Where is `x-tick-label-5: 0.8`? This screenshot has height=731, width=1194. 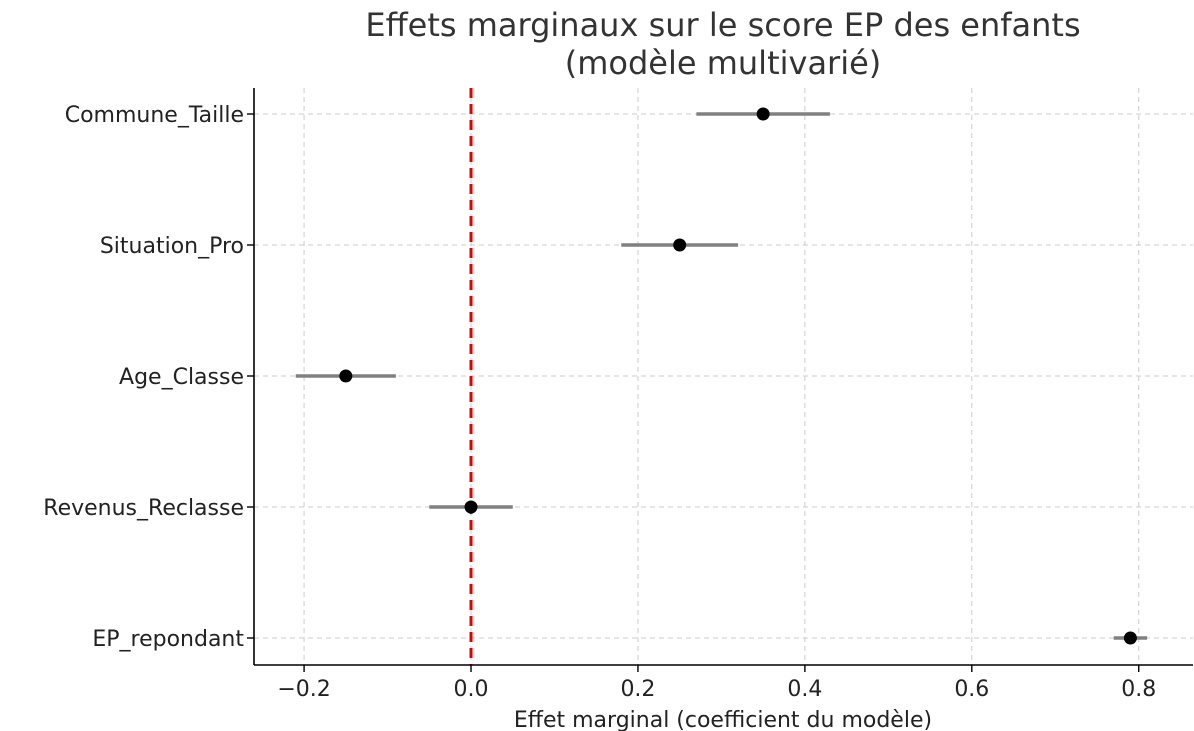
x-tick-label-5: 0.8 is located at coordinates (1138, 689).